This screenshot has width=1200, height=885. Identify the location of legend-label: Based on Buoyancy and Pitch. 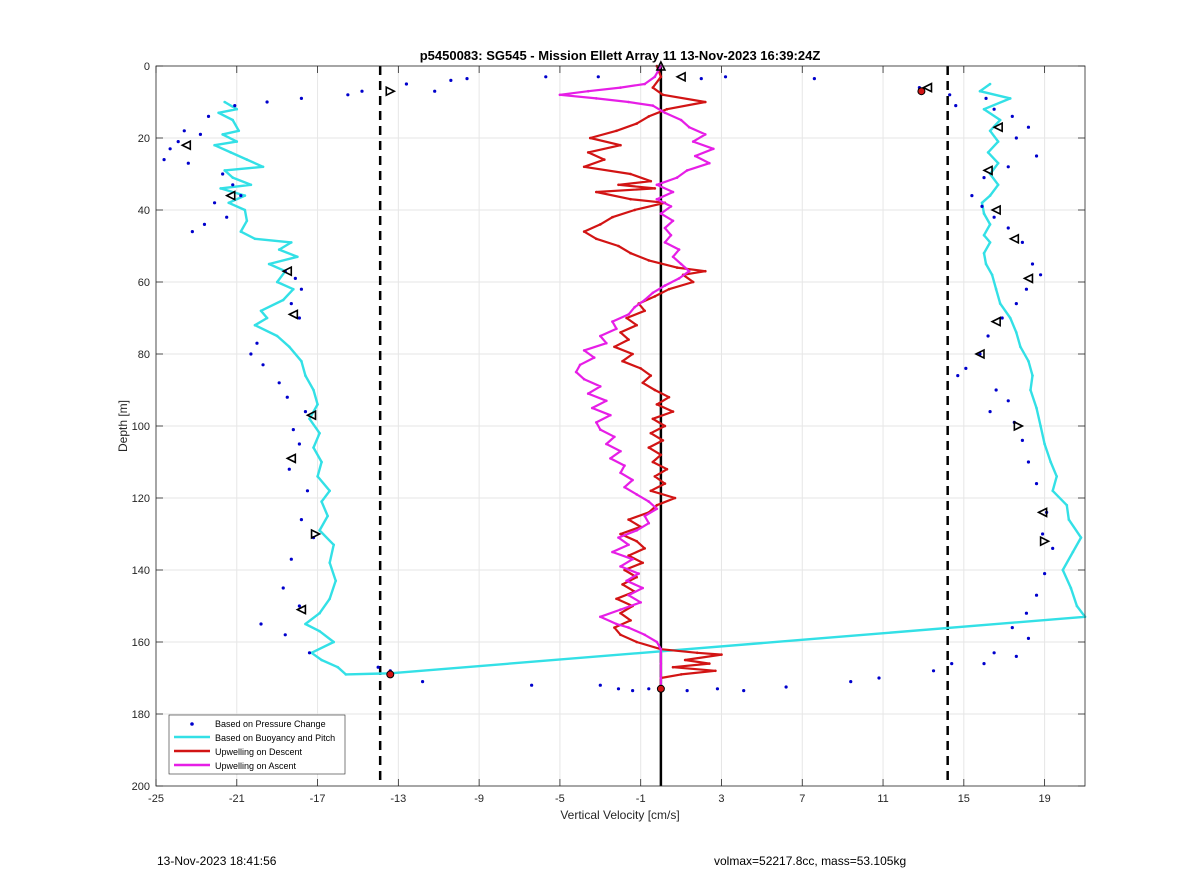
(275, 738).